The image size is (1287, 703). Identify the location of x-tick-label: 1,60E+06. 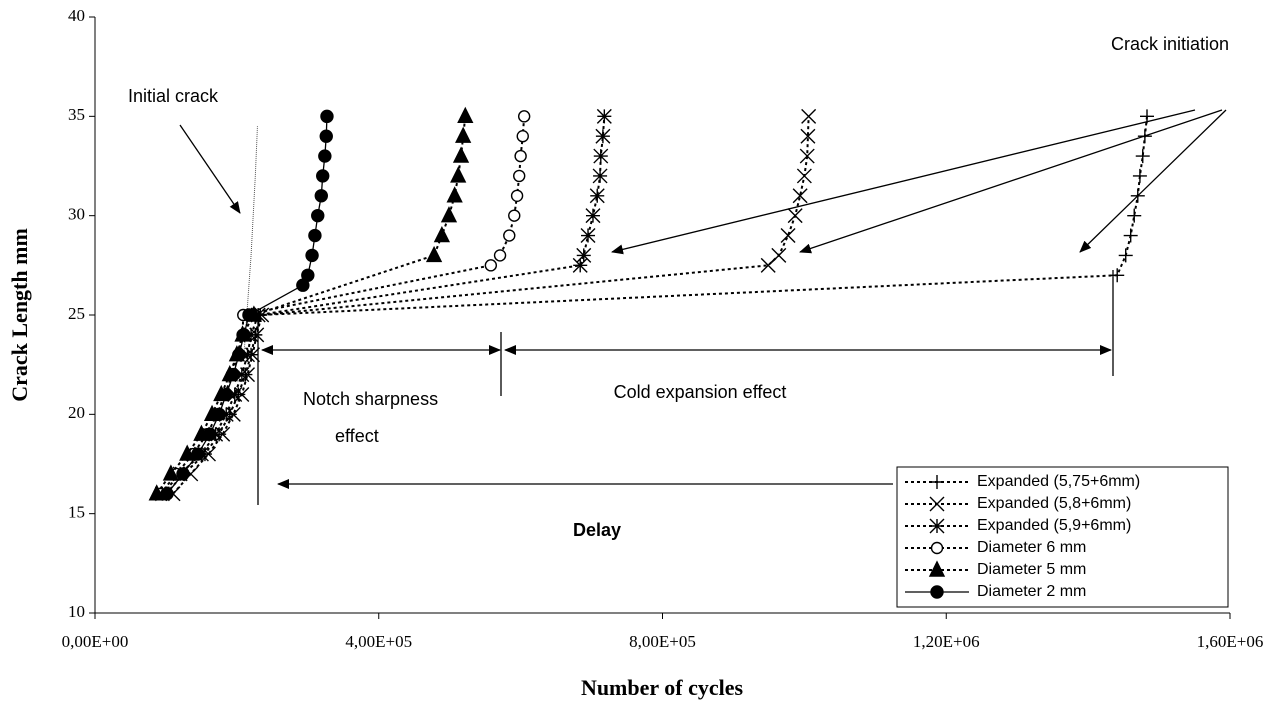
(1230, 641).